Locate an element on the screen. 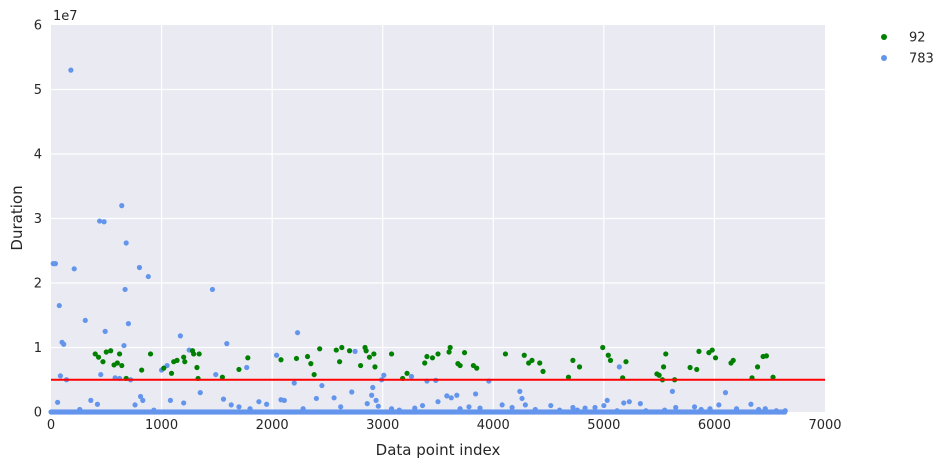 Image resolution: width=950 pixels, height=472 pixels. x-axis-label: Data point index is located at coordinates (438, 450).